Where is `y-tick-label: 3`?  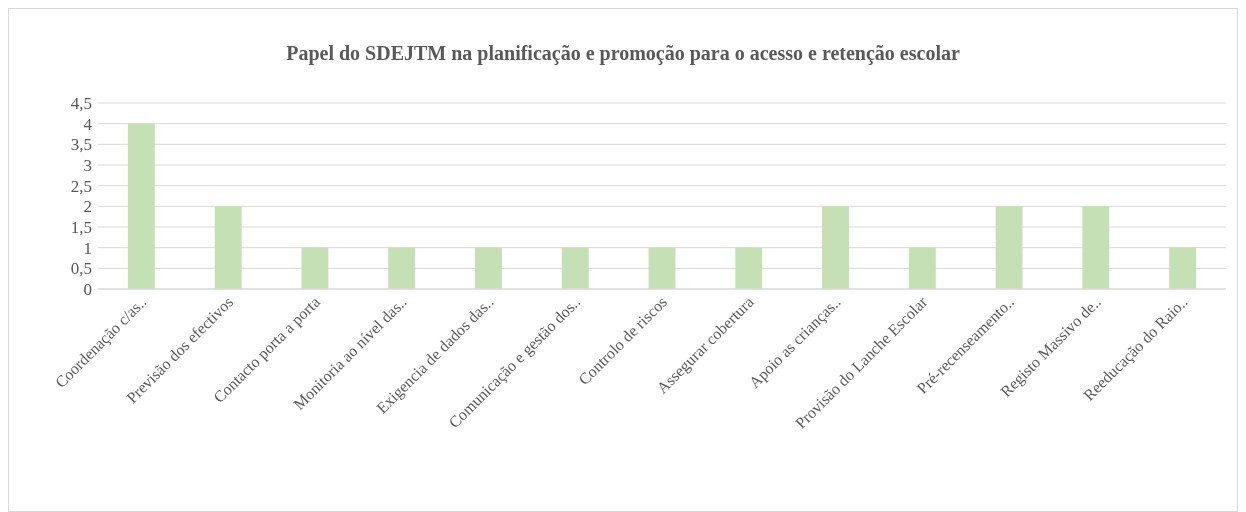 y-tick-label: 3 is located at coordinates (87, 165).